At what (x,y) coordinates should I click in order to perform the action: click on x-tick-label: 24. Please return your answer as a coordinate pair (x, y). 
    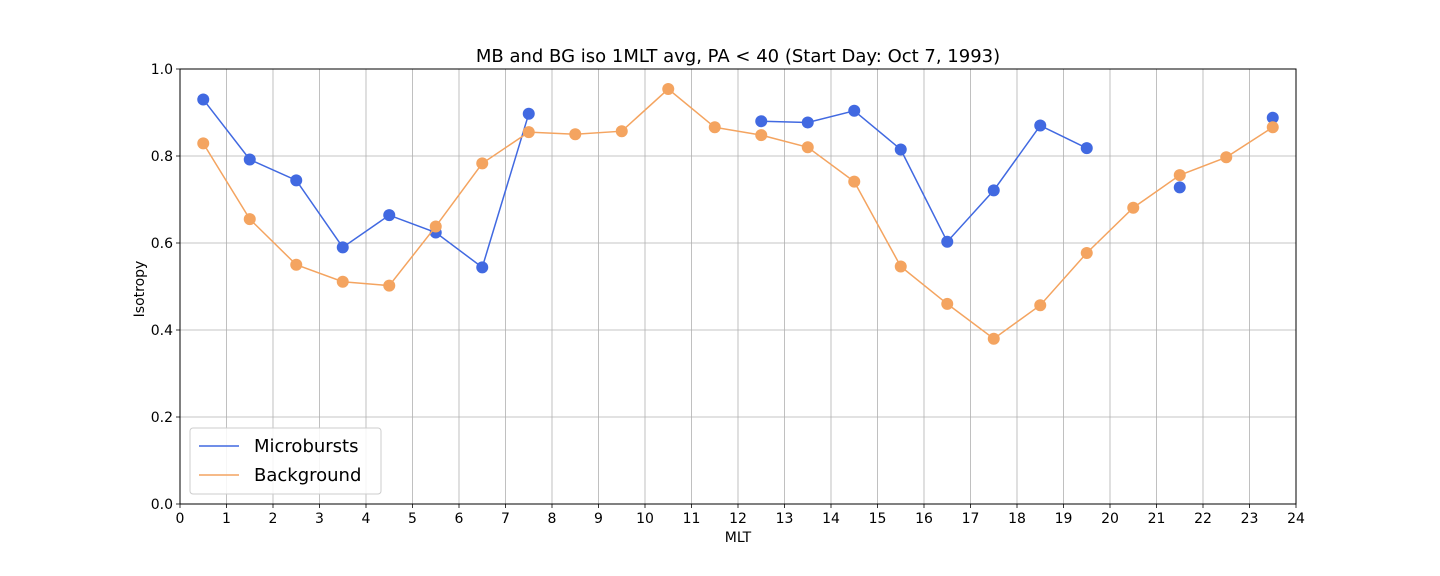
    Looking at the image, I should click on (1296, 519).